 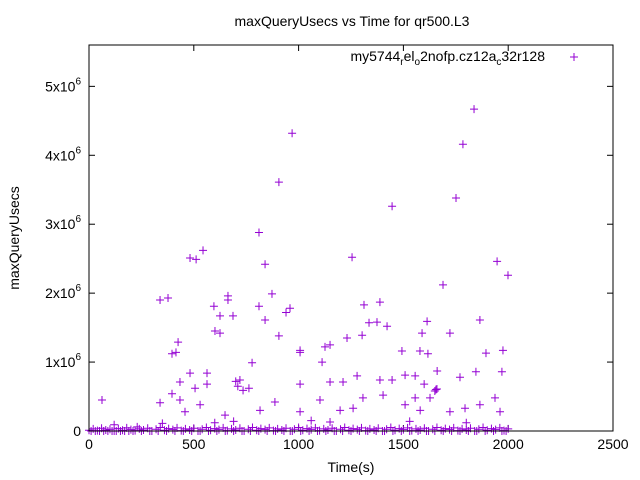 I want to click on legend-text-part: 2nofp.cz12a, so click(x=458, y=56).